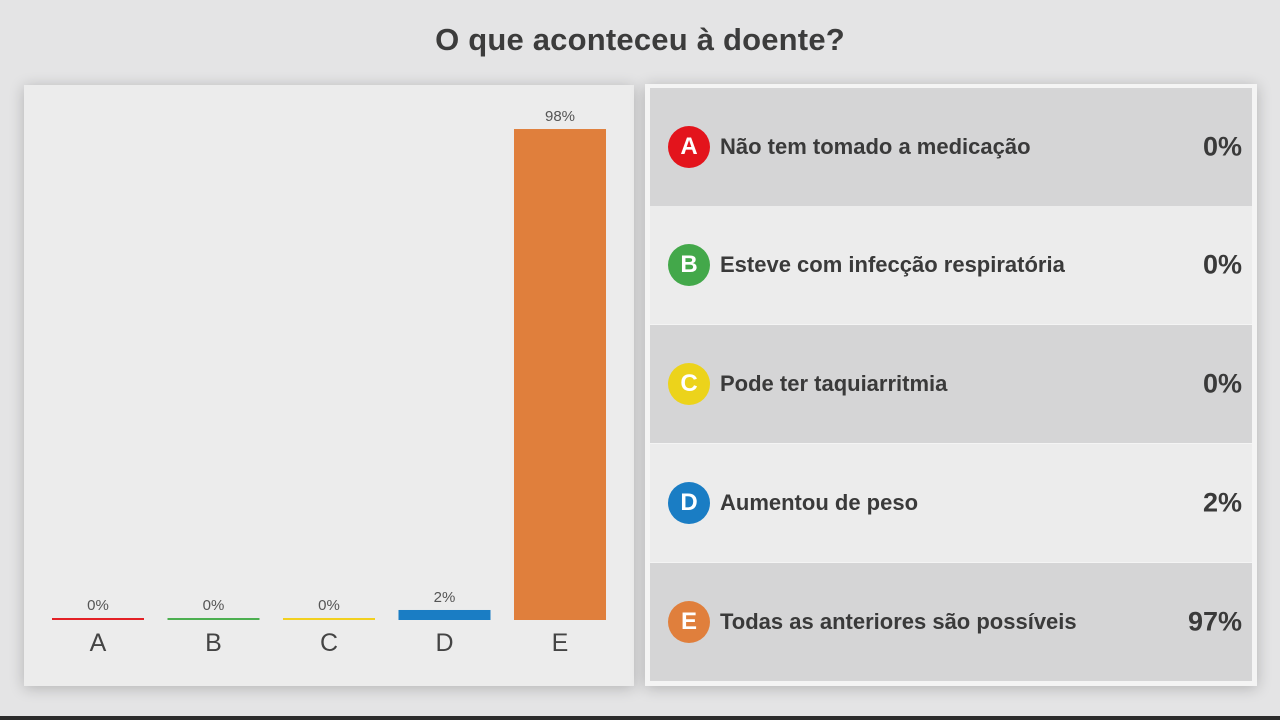 The image size is (1280, 720). What do you see at coordinates (560, 116) in the screenshot?
I see `bar-value-label-e: 98%` at bounding box center [560, 116].